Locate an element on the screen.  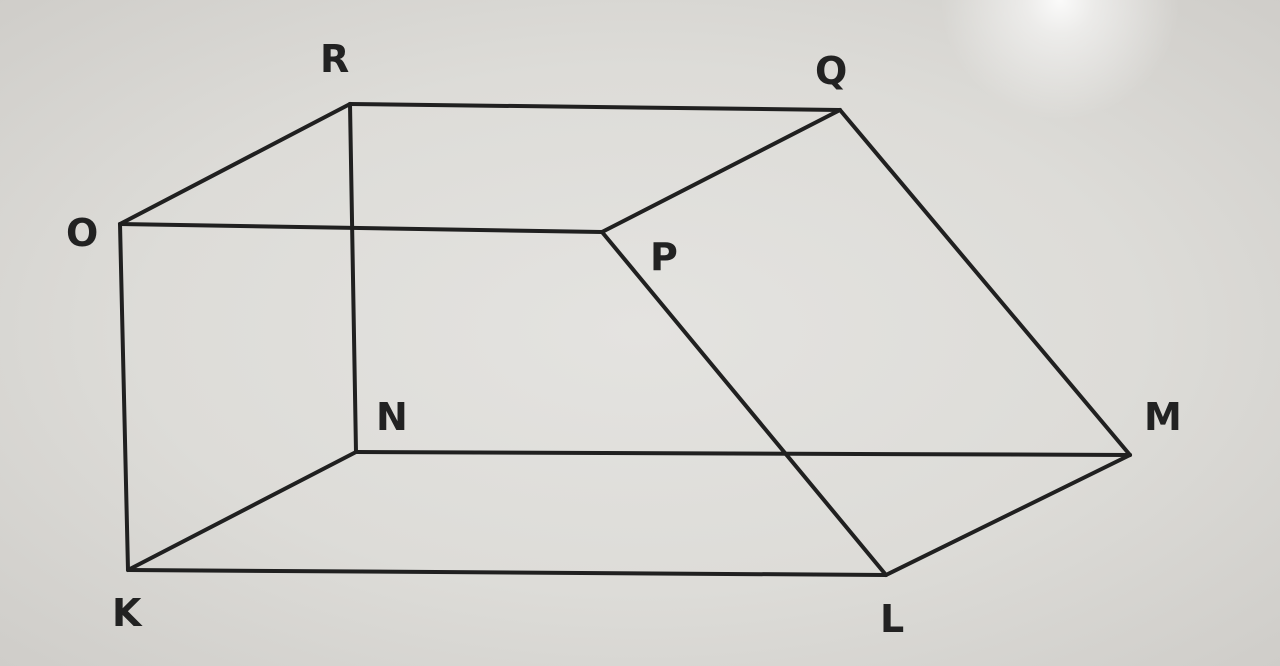
vertex-label-O: O is located at coordinates (82, 233).